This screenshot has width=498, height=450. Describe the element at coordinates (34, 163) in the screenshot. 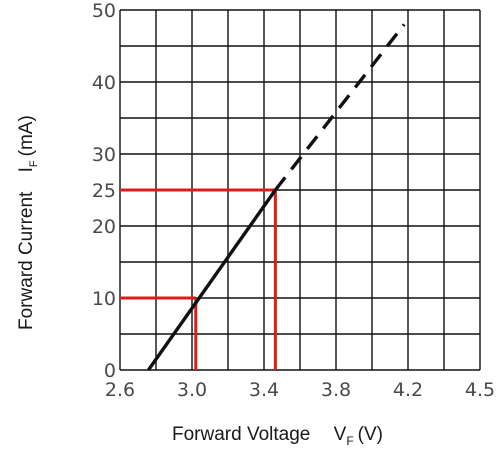

I see `y-axis-subscript: F` at that location.